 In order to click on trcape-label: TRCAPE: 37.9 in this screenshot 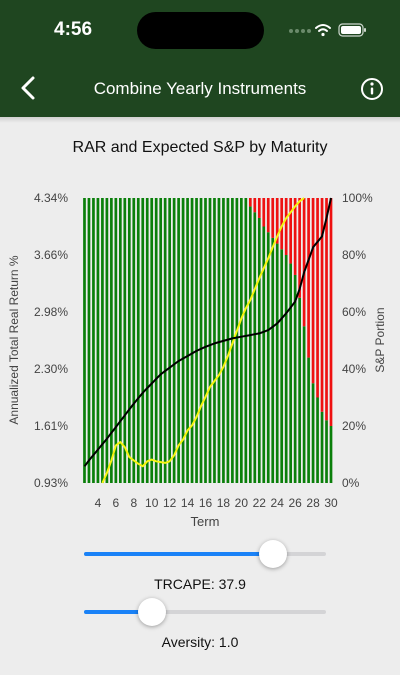, I will do `click(200, 584)`.